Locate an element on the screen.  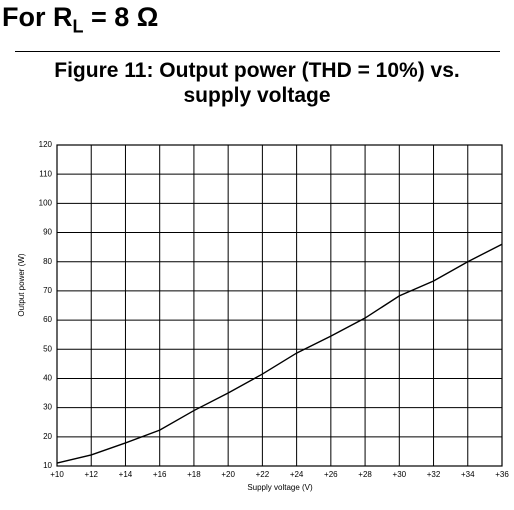
heading-subscript: L is located at coordinates (78, 26).